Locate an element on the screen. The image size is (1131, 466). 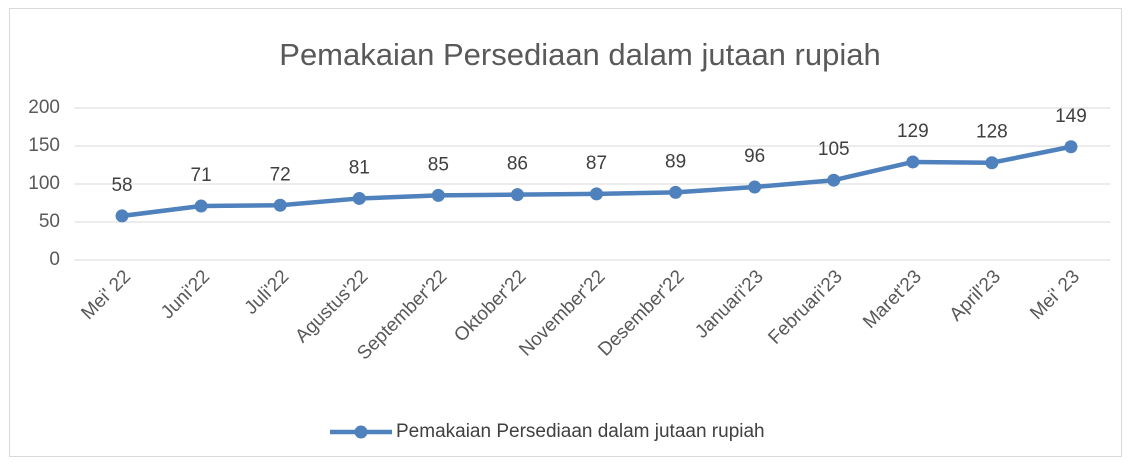
data-label: 89 is located at coordinates (675, 161).